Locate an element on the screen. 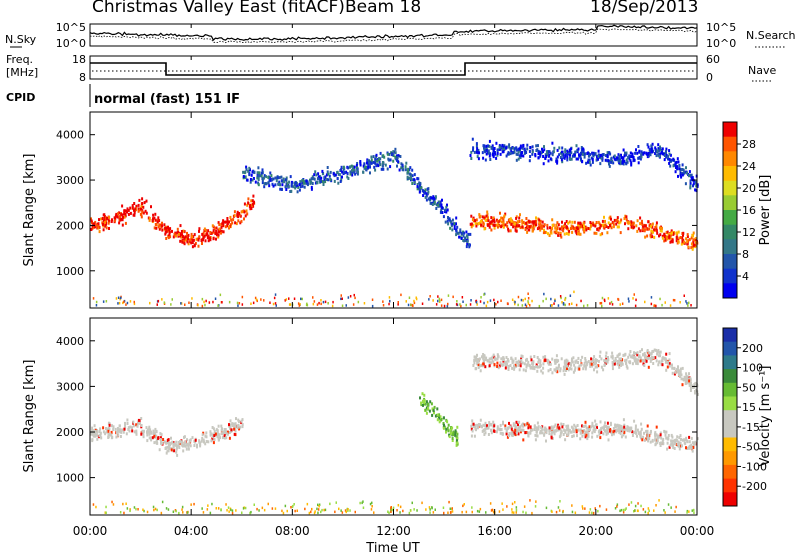 This screenshot has width=800, height=554. band-ground-scatter-near is located at coordinates (167, 437).